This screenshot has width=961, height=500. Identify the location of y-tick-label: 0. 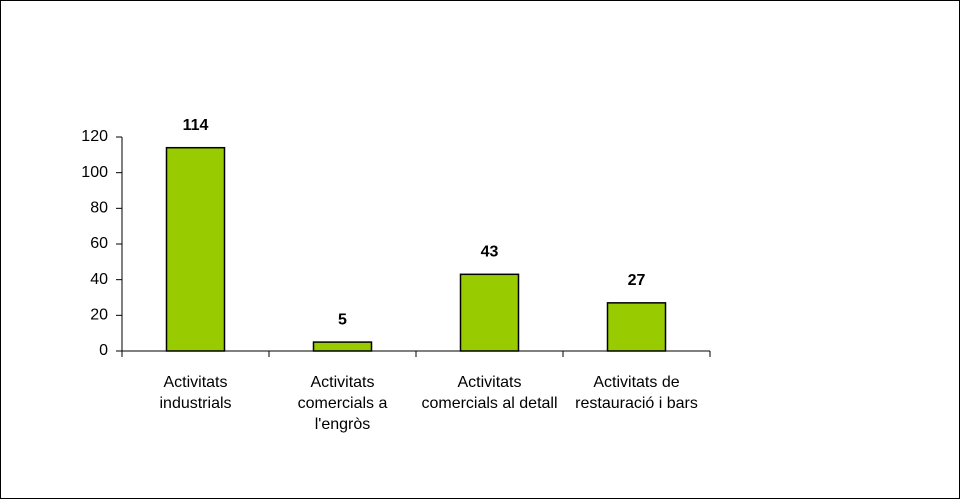
(103, 350).